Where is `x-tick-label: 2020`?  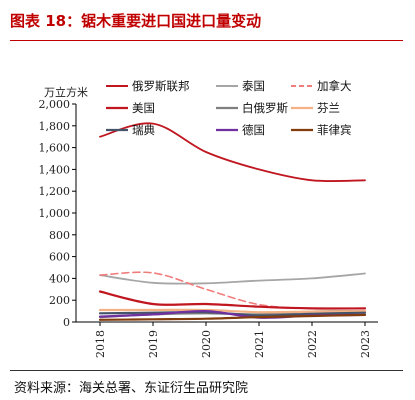
x-tick-label: 2020 is located at coordinates (206, 344).